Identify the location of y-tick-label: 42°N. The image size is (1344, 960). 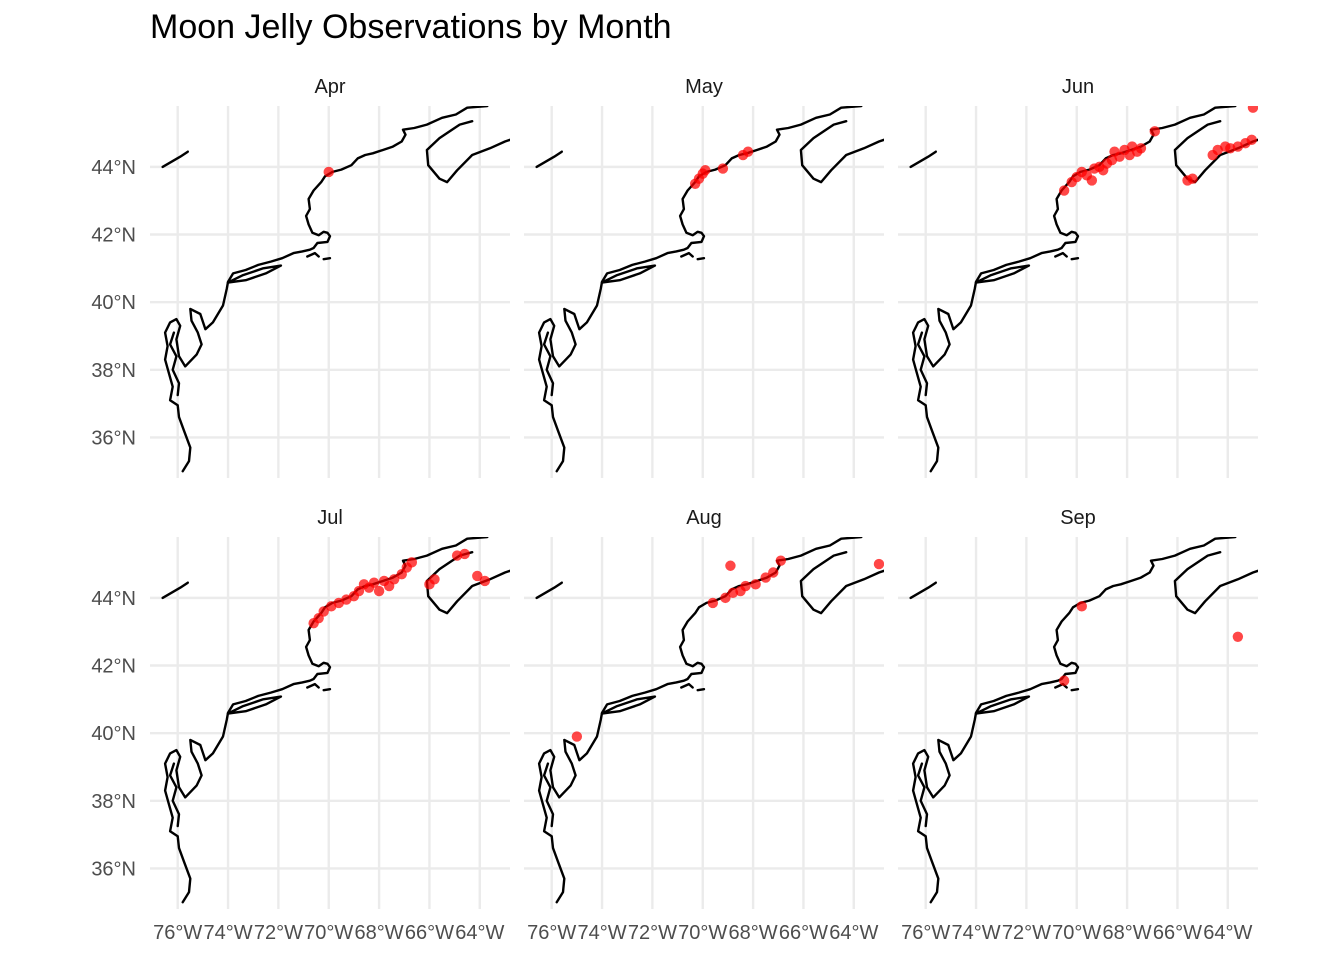
(113, 236).